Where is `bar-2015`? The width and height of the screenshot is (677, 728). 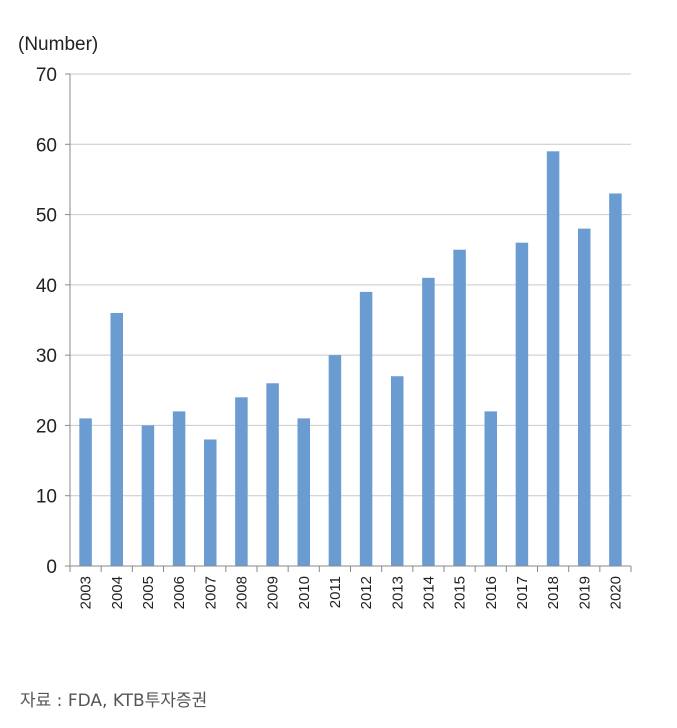 bar-2015 is located at coordinates (459, 407).